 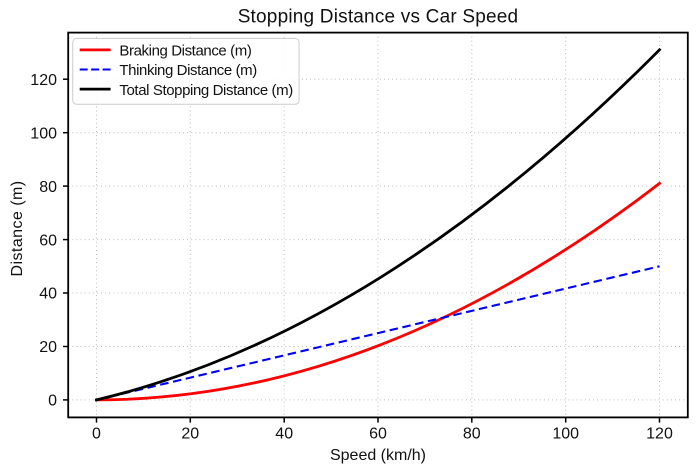 What do you see at coordinates (378, 455) in the screenshot?
I see `svg-text: Speed (km/h)` at bounding box center [378, 455].